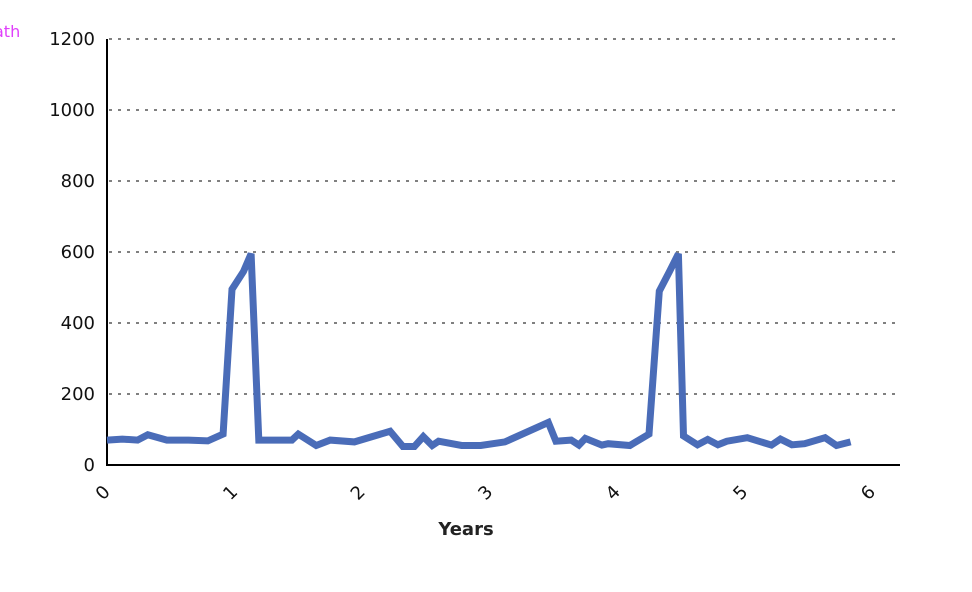  I want to click on y-tick-label: 1000, so click(72, 110).